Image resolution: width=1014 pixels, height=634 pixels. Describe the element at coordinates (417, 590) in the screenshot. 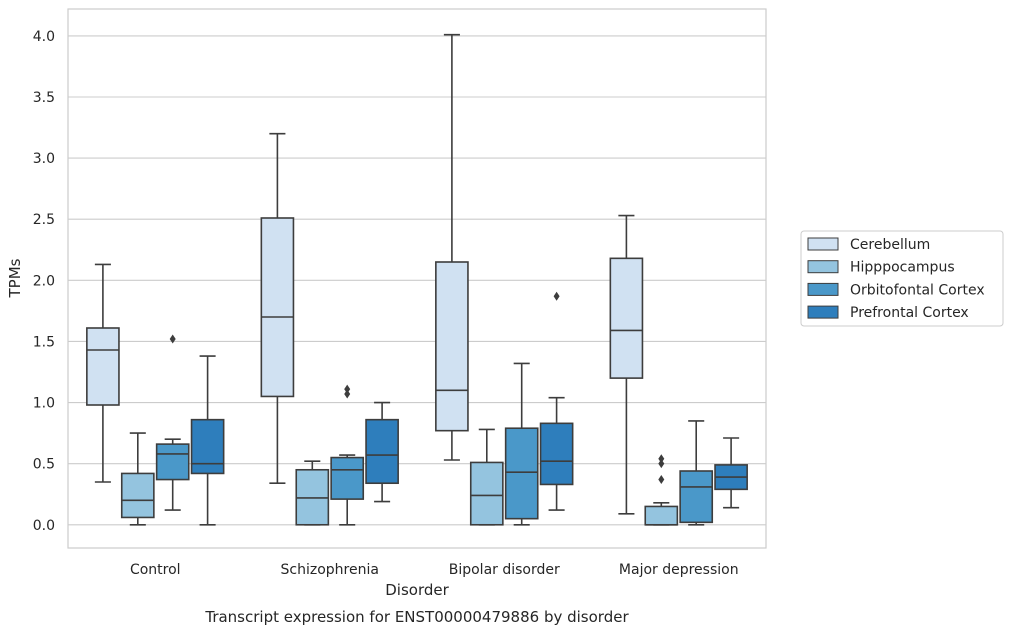

I see `x-axis-title: Disorder` at that location.